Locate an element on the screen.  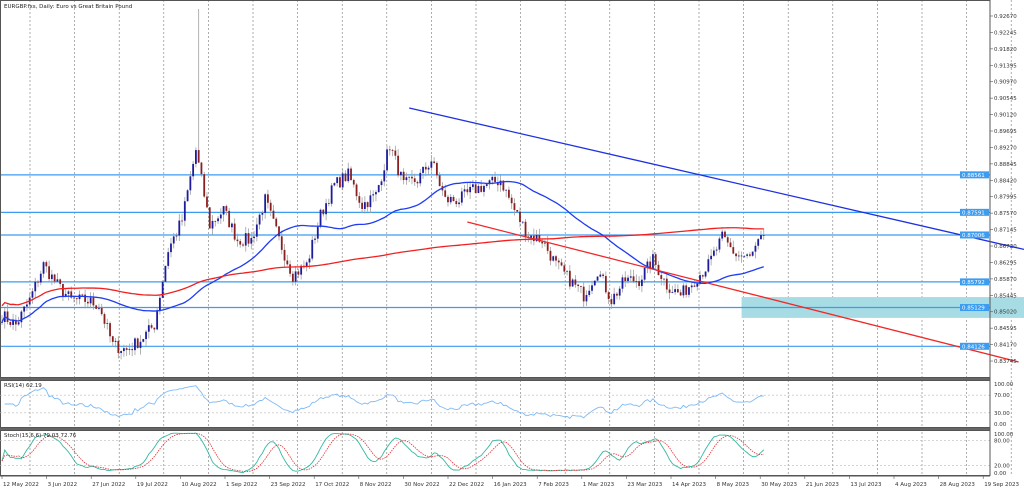
time-tick-label: 27 Jun 2022 is located at coordinates (108, 485).